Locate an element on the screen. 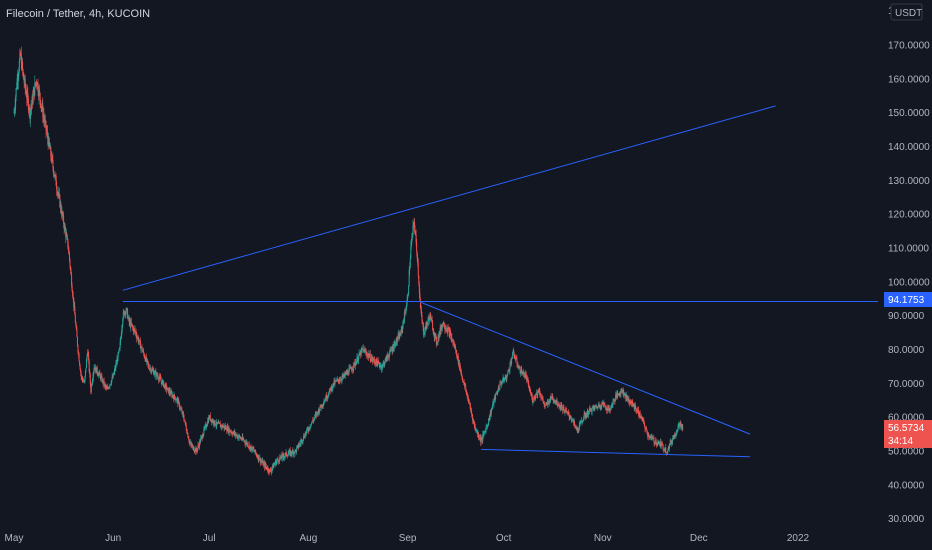 This screenshot has width=932, height=550. trendline-lower-support is located at coordinates (616, 453).